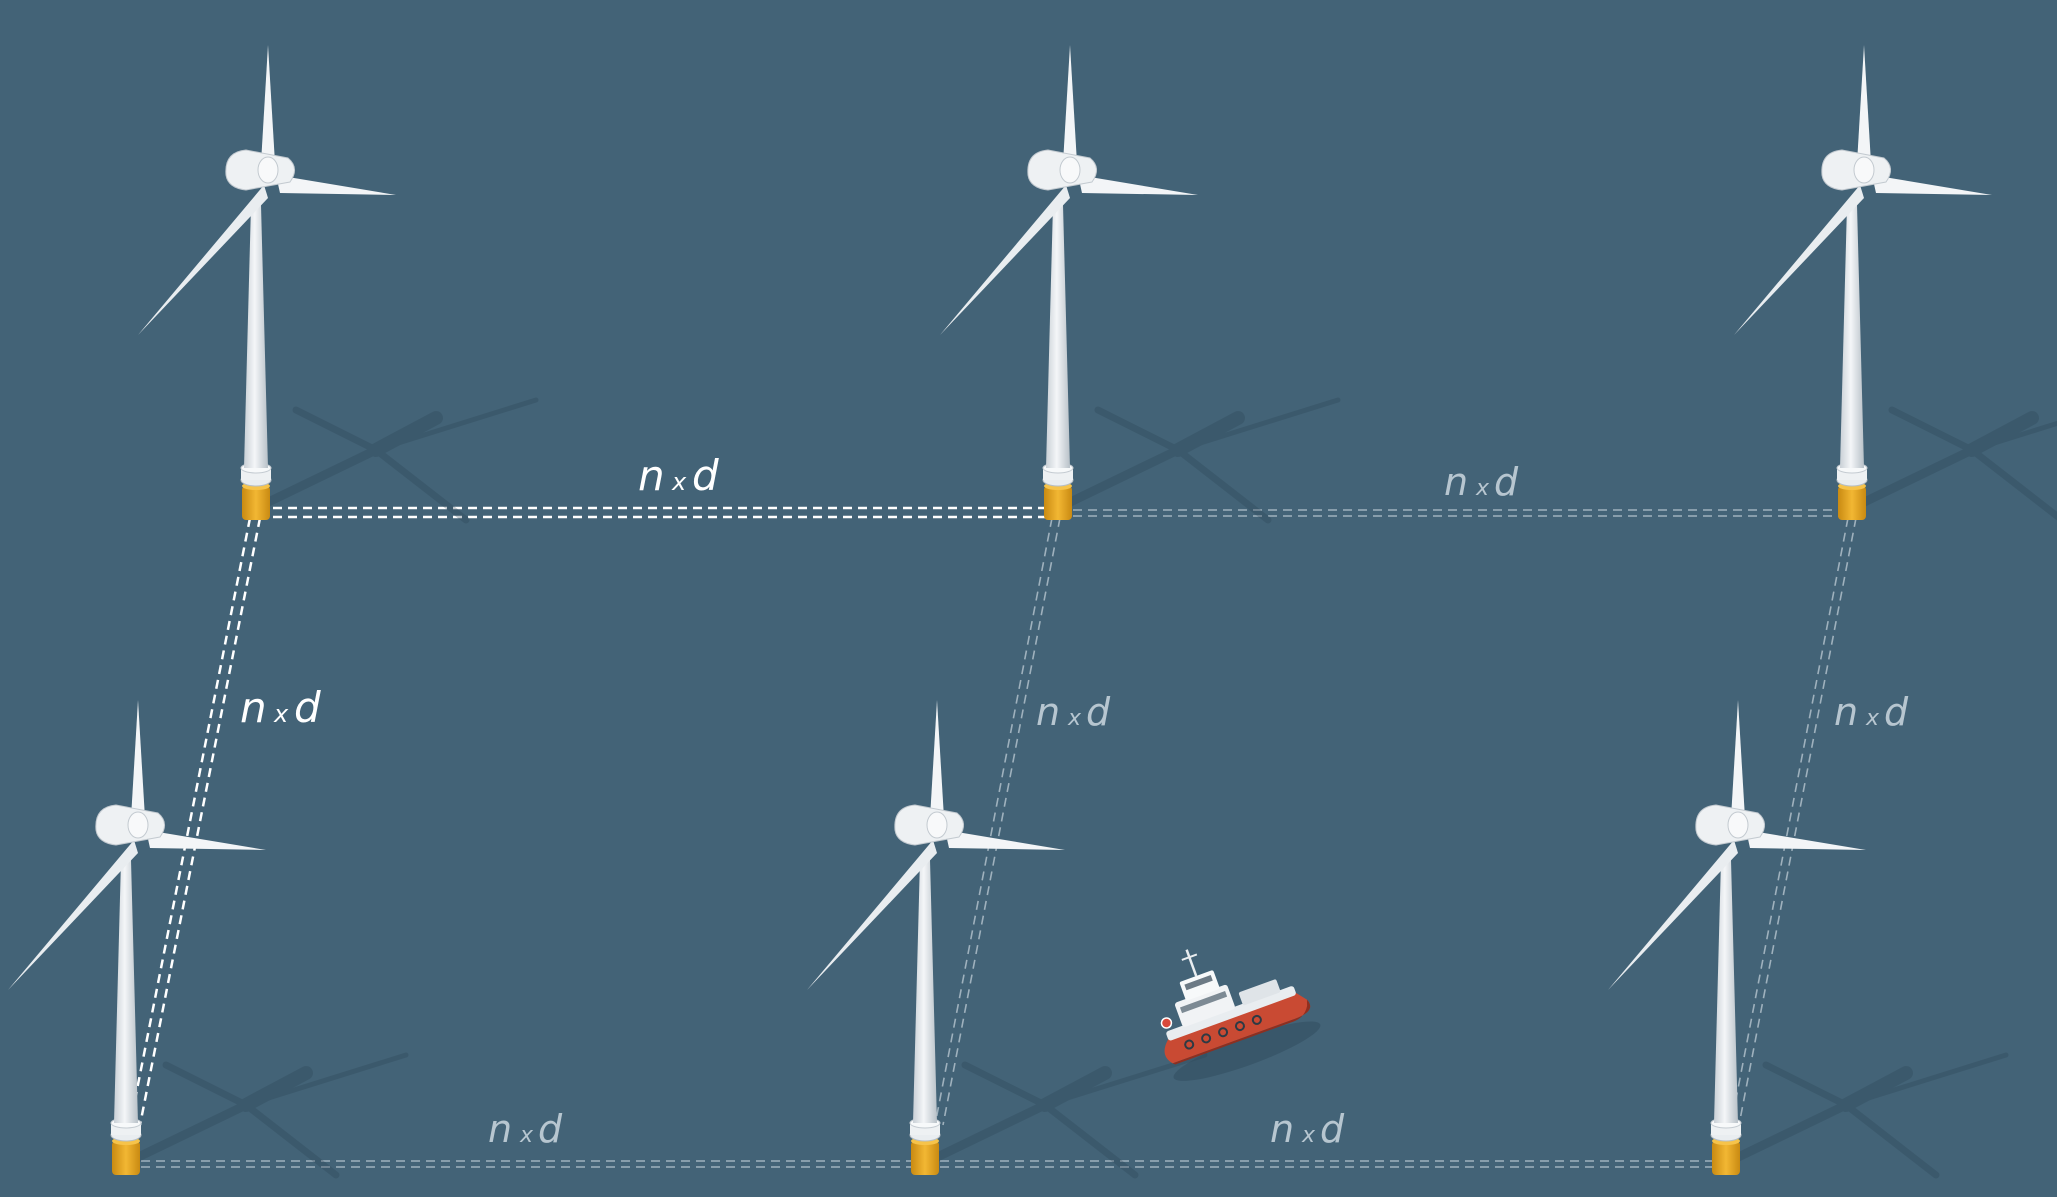 Image resolution: width=2057 pixels, height=1197 pixels. I want to click on spacing-label-top-left-top-middle: n x d, so click(678, 475).